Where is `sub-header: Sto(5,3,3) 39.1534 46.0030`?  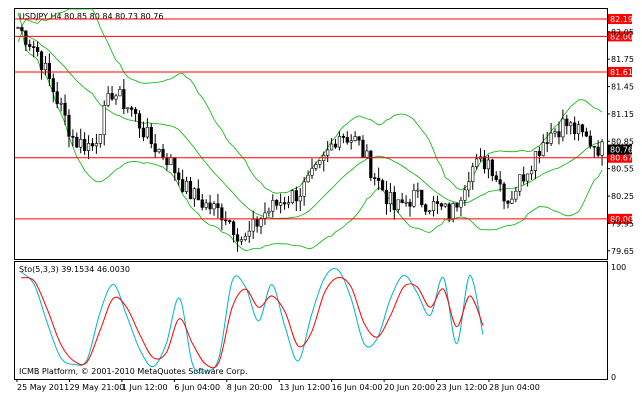 sub-header: Sto(5,3,3) 39.1534 46.0030 is located at coordinates (74, 269).